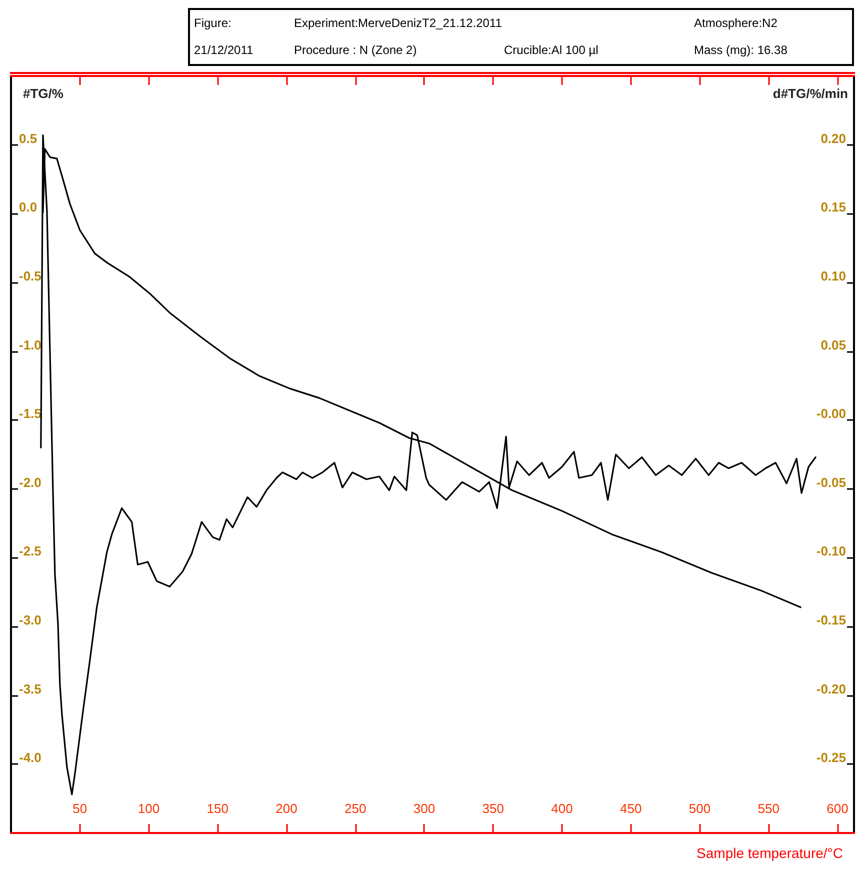  I want to click on y2-tick-label: 0.05, so click(833, 344).